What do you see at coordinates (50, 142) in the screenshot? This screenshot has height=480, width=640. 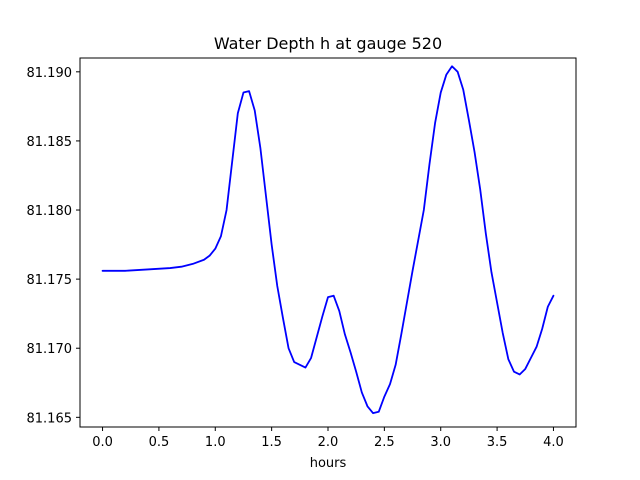 I see `y-tick-label: 81.185` at bounding box center [50, 142].